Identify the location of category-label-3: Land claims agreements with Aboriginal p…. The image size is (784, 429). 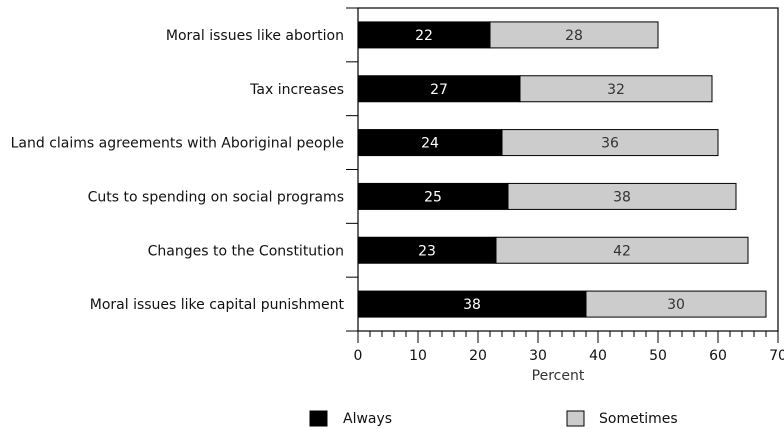
(177, 144).